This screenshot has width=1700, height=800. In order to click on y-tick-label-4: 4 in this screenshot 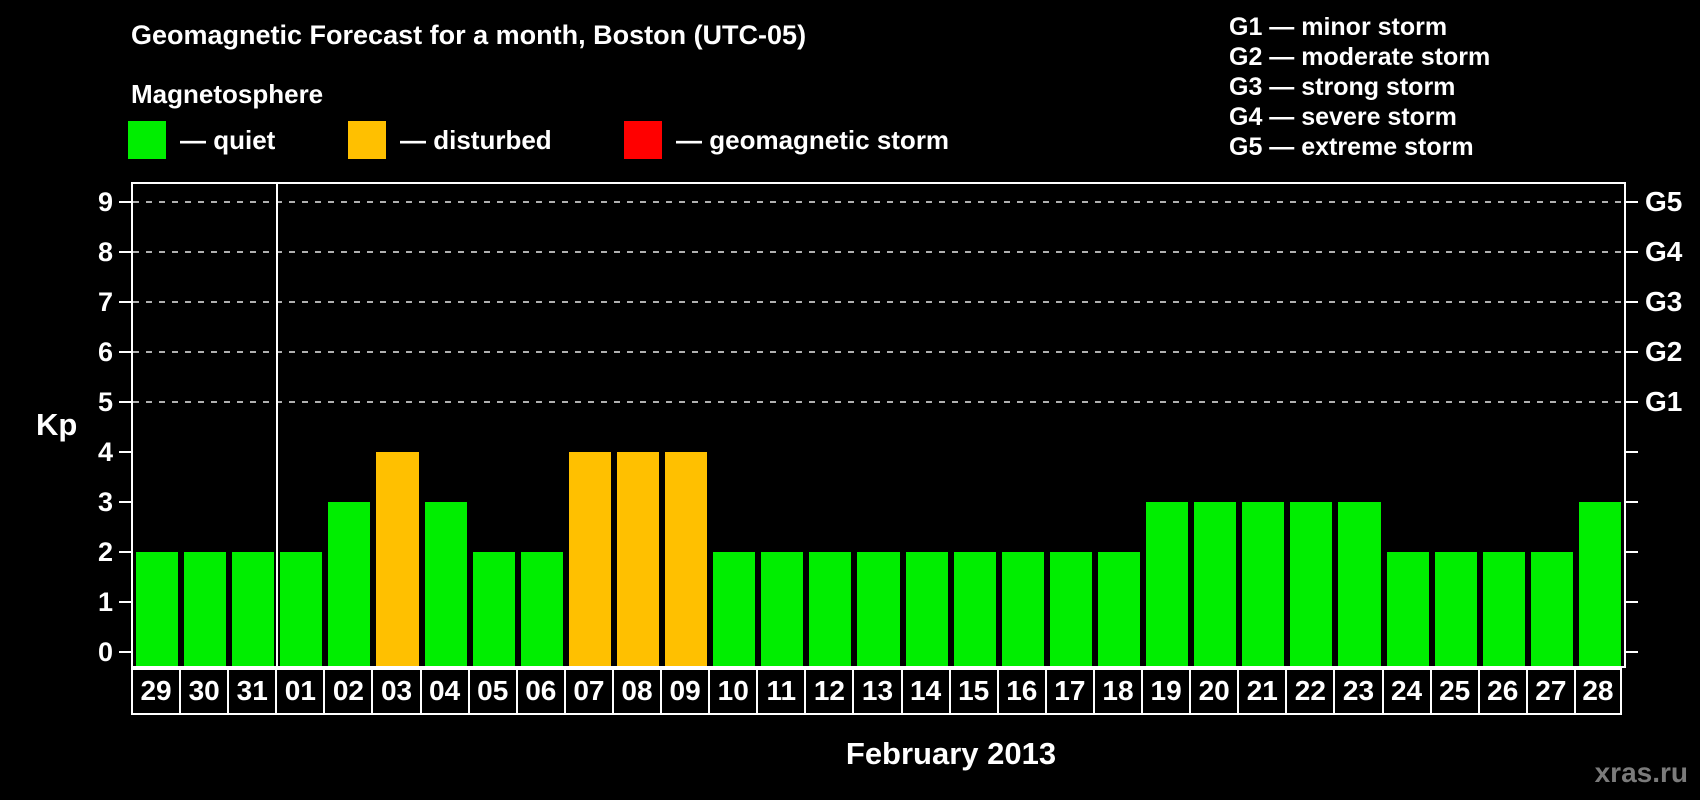, I will do `click(105, 452)`.